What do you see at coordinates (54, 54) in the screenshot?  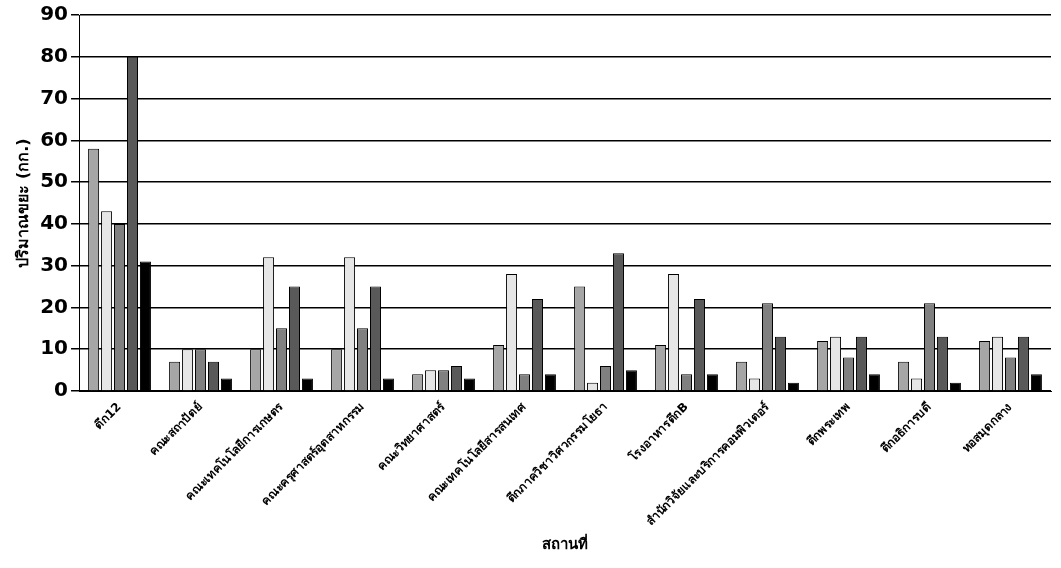 I see `y-tick-label: 80` at bounding box center [54, 54].